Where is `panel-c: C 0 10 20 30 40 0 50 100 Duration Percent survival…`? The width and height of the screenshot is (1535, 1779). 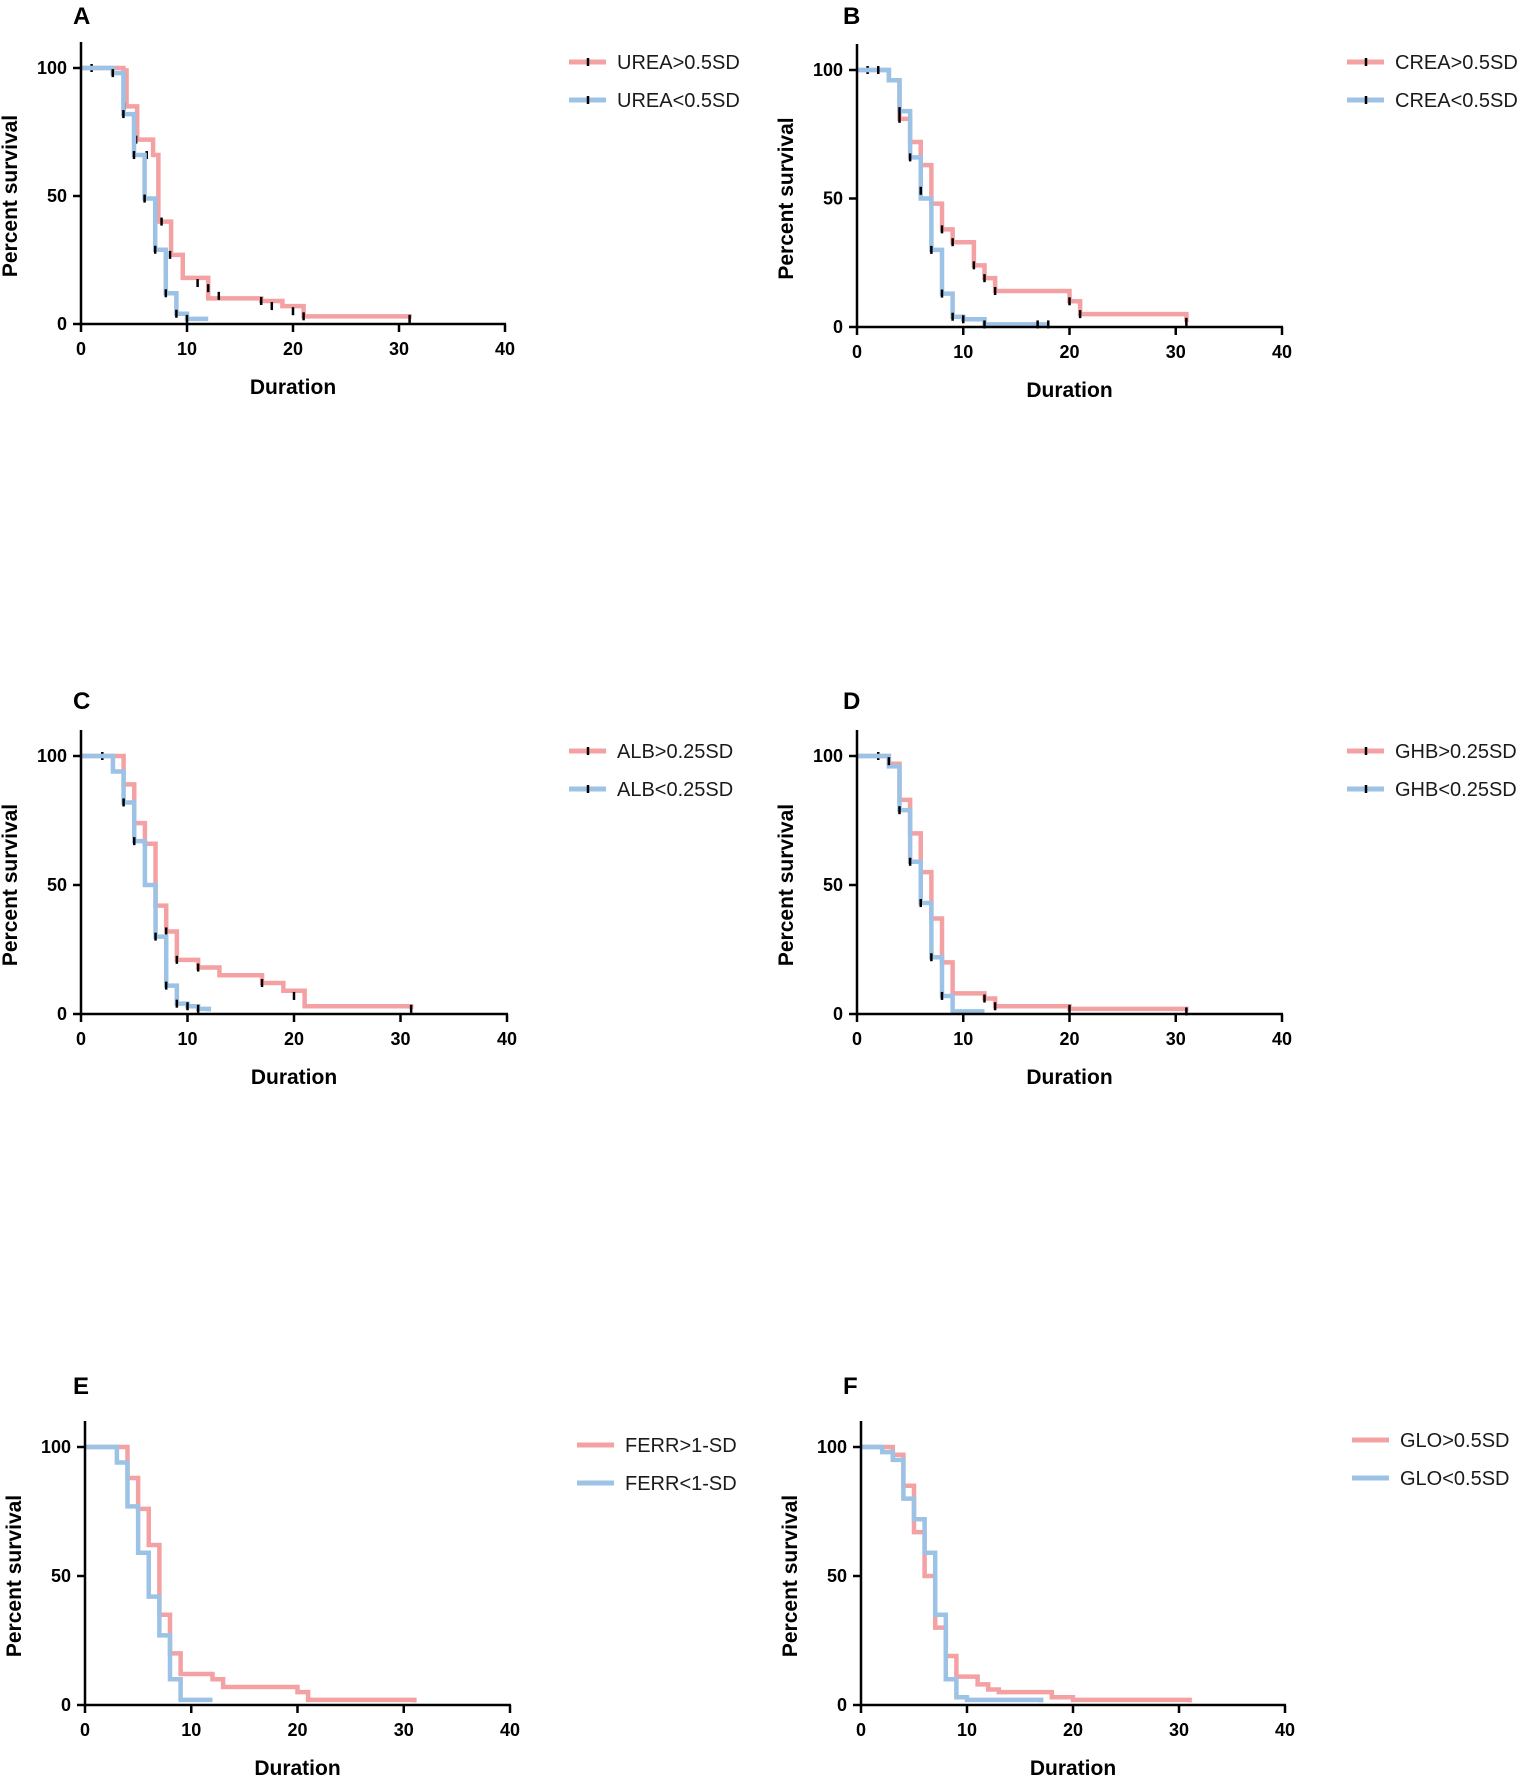
panel-c: C 0 10 20 30 40 0 50 100 Duration Percent survival… is located at coordinates (366, 888).